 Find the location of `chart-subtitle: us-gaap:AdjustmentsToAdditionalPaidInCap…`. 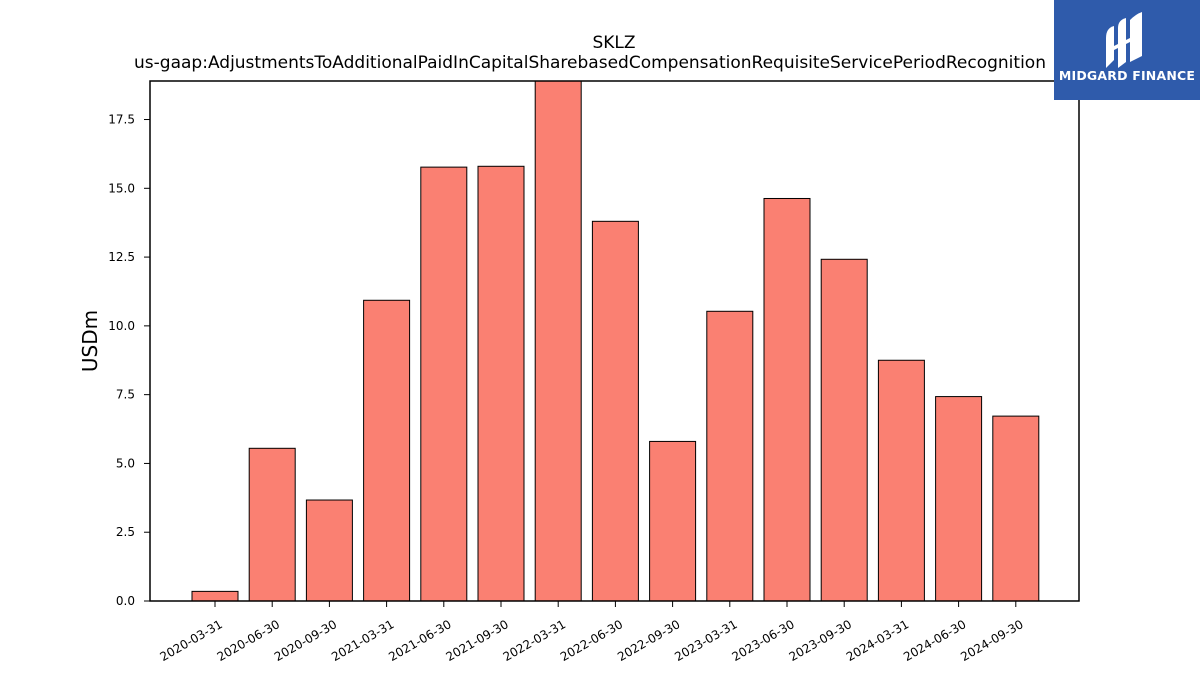

chart-subtitle: us-gaap:AdjustmentsToAdditionalPaidInCap… is located at coordinates (590, 63).